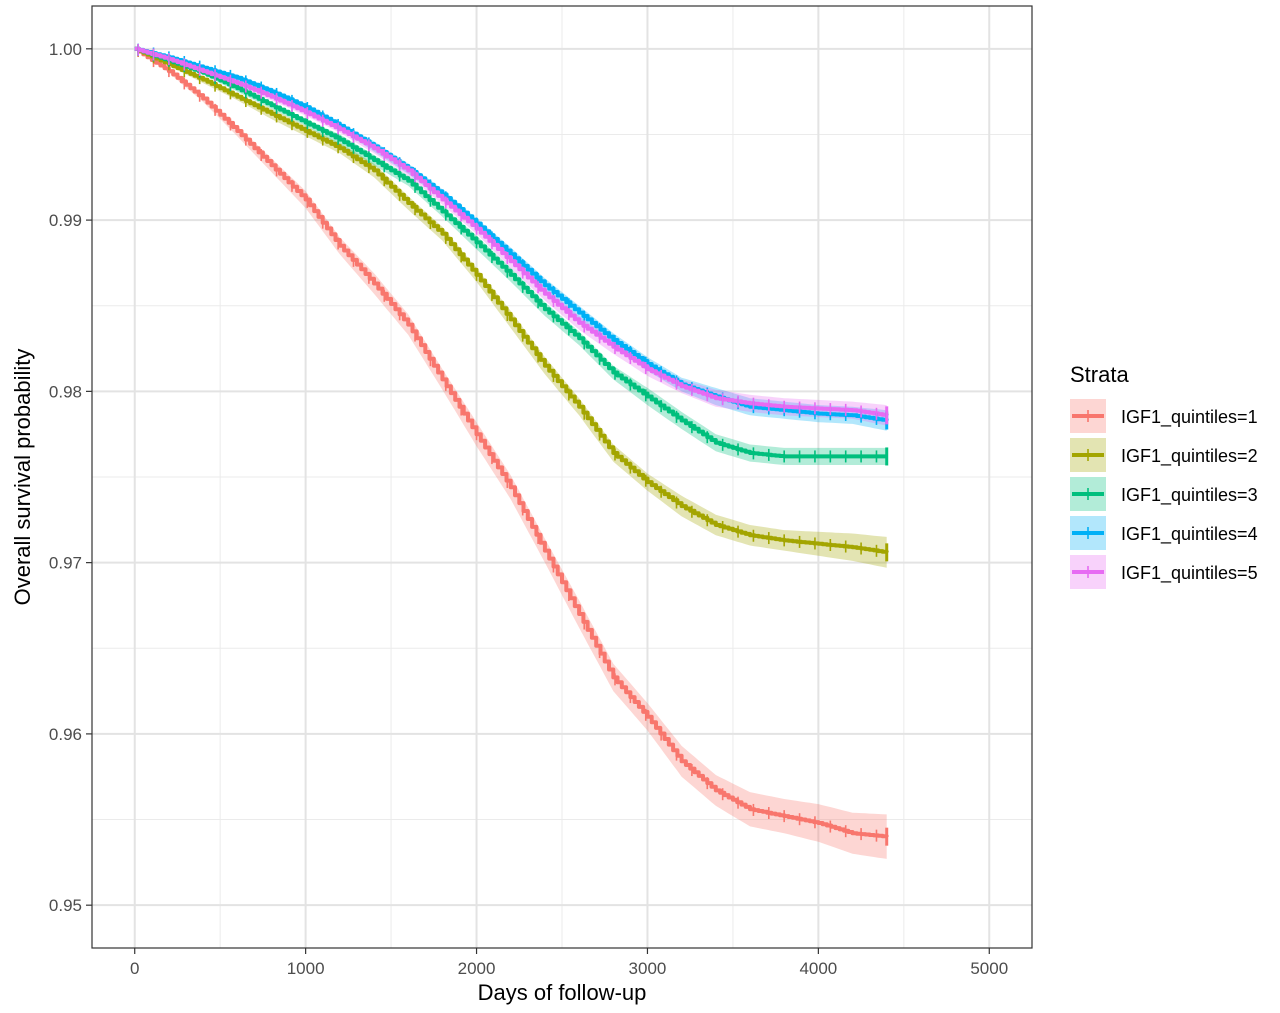  Describe the element at coordinates (1189, 495) in the screenshot. I see `legend-label: IGF1_quintiles=3` at that location.